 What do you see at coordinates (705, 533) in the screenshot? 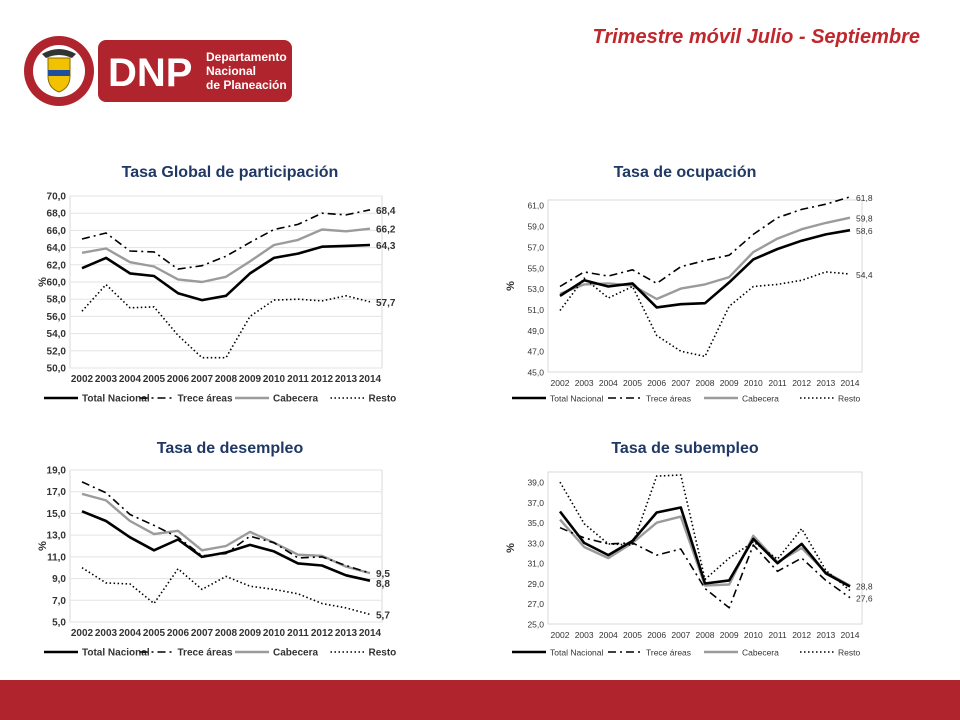
I see `series-line-resto` at bounding box center [705, 533].